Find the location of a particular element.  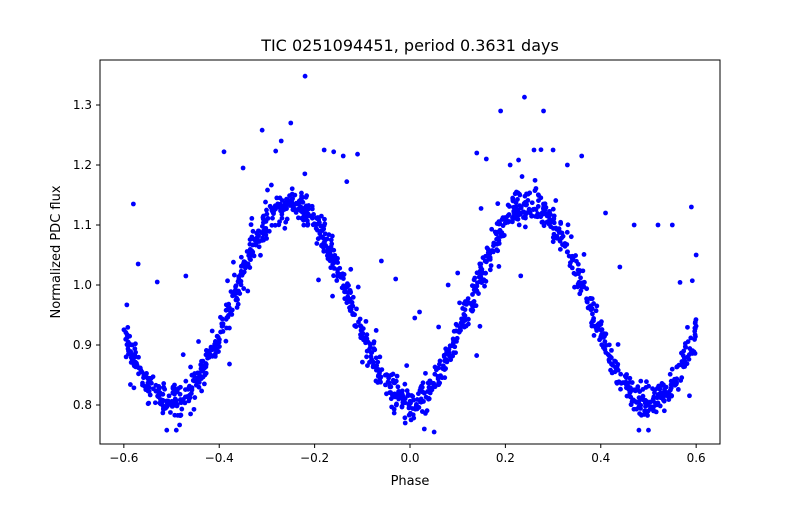

x-axis-ticks: −0.6 −0.4 −0.2 0.0 0.2 0.4 0.6 is located at coordinates (407, 454).